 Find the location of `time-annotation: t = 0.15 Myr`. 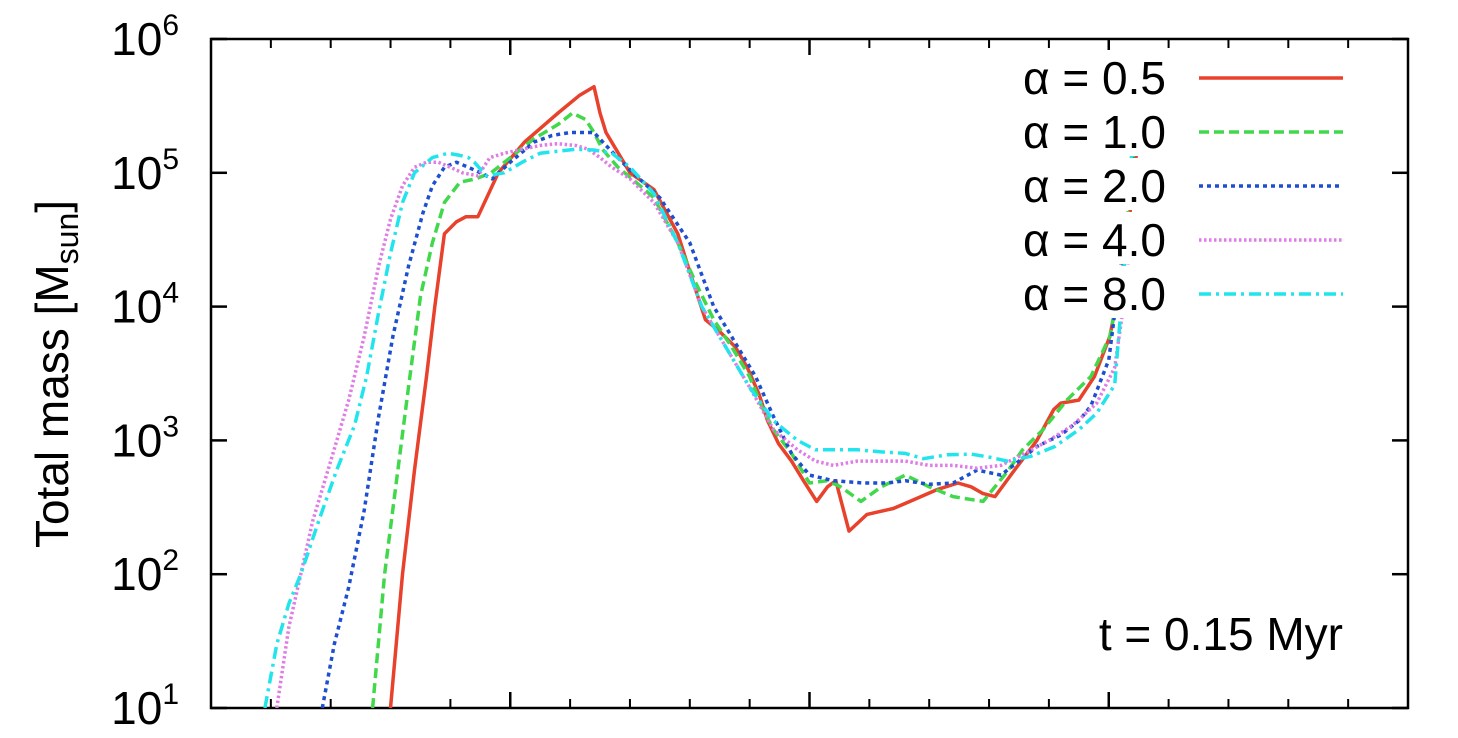

time-annotation: t = 0.15 Myr is located at coordinates (1221, 634).